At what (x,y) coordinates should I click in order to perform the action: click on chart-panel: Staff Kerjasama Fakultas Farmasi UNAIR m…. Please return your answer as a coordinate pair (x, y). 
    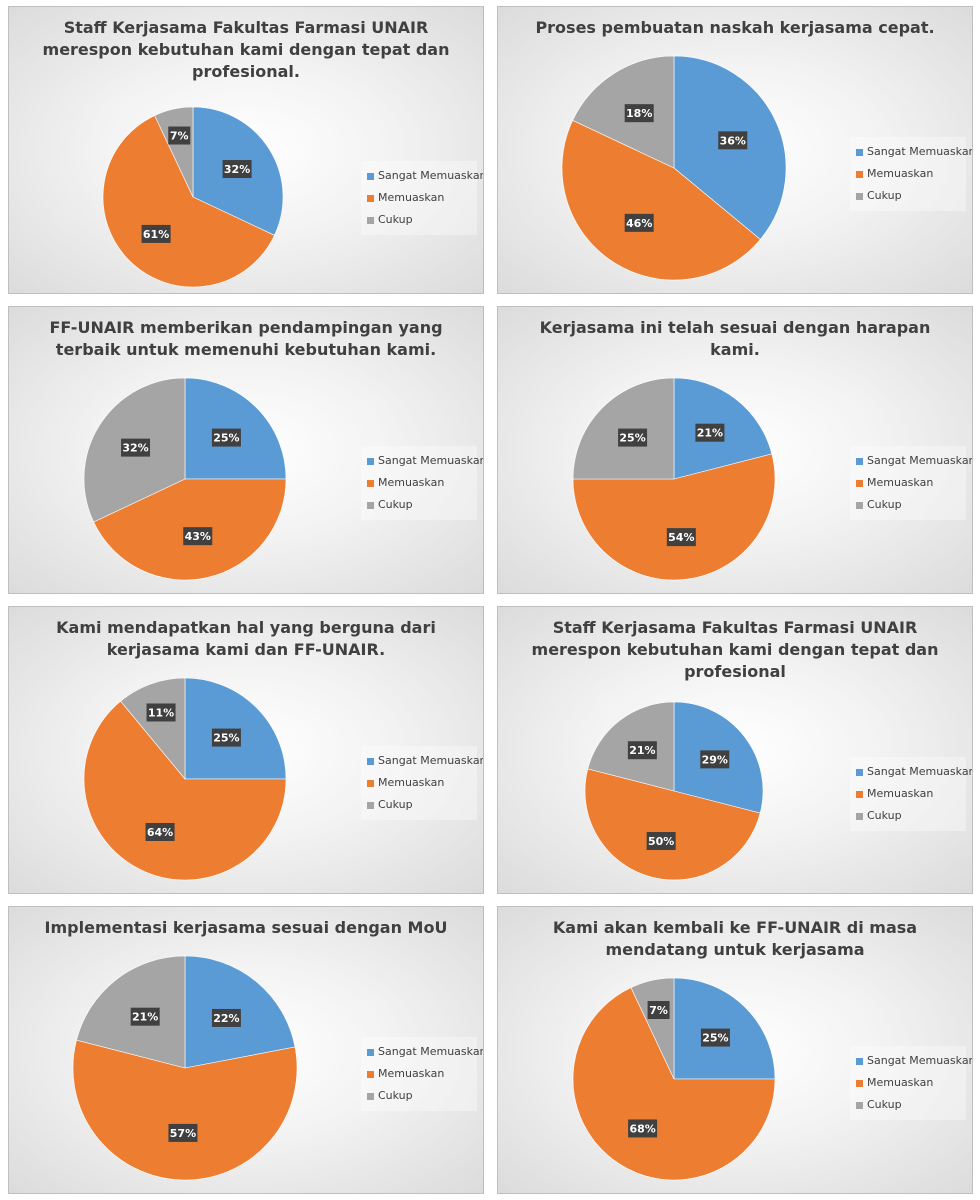
    Looking at the image, I should click on (735, 750).